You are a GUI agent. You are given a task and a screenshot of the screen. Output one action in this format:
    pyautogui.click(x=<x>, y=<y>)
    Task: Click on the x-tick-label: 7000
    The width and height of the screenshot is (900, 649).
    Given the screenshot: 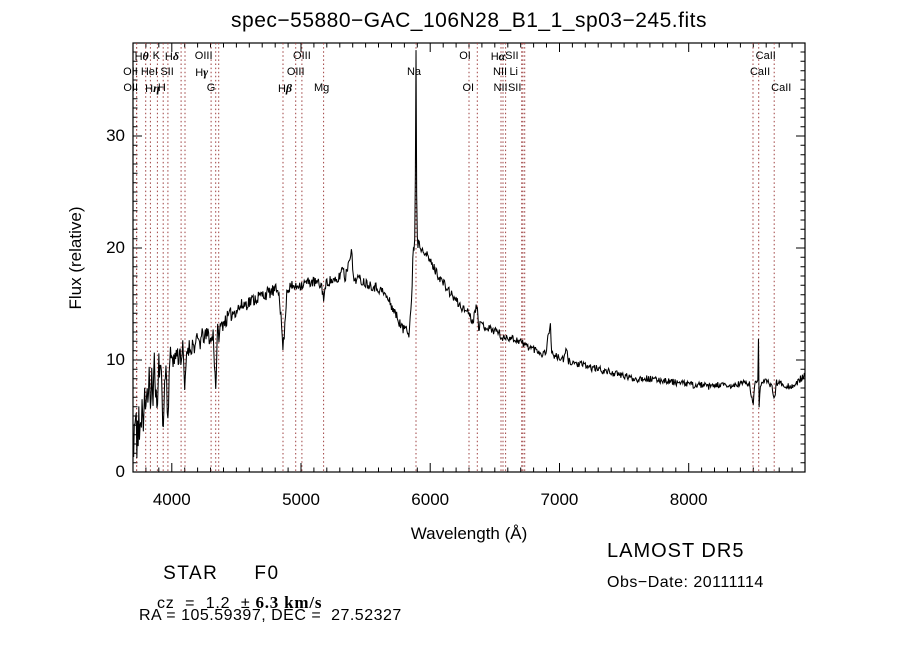 What is the action you would take?
    pyautogui.click(x=559, y=499)
    